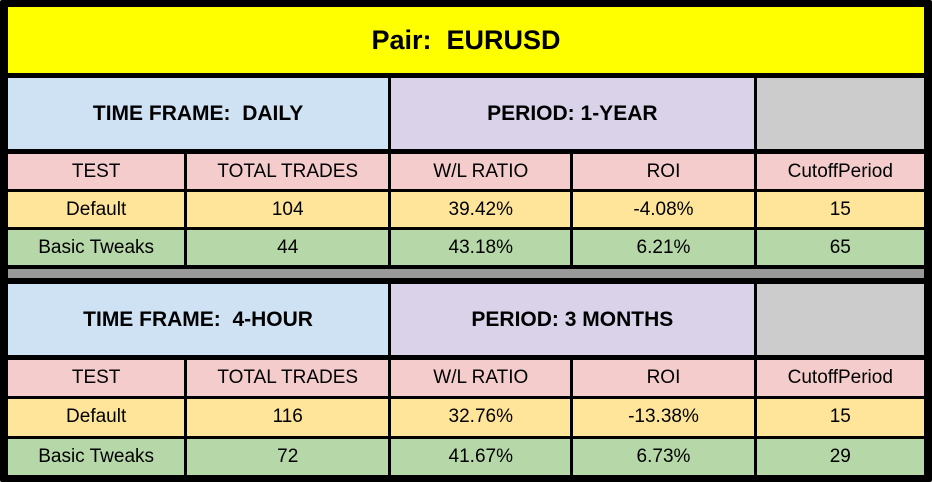 The image size is (932, 482). I want to click on section-4hour-header-band: TIME FRAME: 4-HOUR PERIOD: 3 MONTHS, so click(466, 319).